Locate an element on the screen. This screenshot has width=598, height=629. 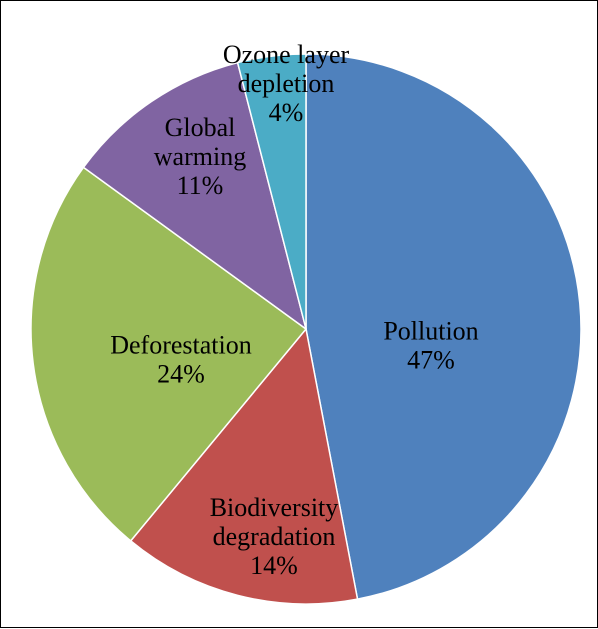
slice-label-global-warming: Global warming 11% is located at coordinates (200, 156).